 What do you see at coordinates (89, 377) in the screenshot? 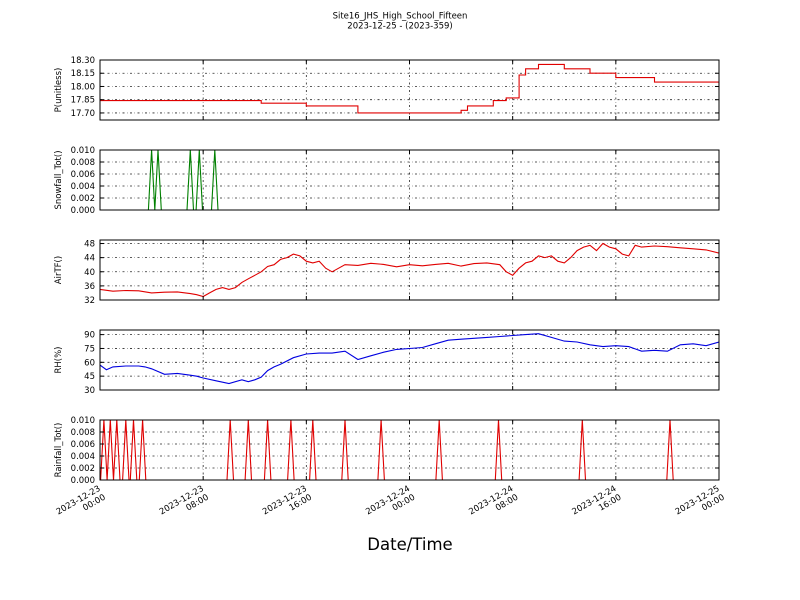
I see `y-tick-label: 45` at bounding box center [89, 377].